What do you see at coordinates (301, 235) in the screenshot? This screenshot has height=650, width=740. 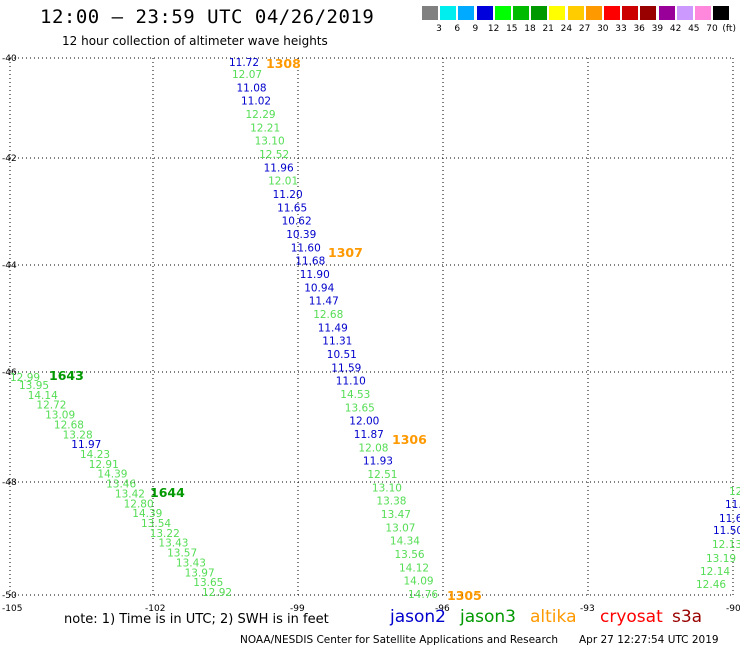 I see `track-value: 10.39` at bounding box center [301, 235].